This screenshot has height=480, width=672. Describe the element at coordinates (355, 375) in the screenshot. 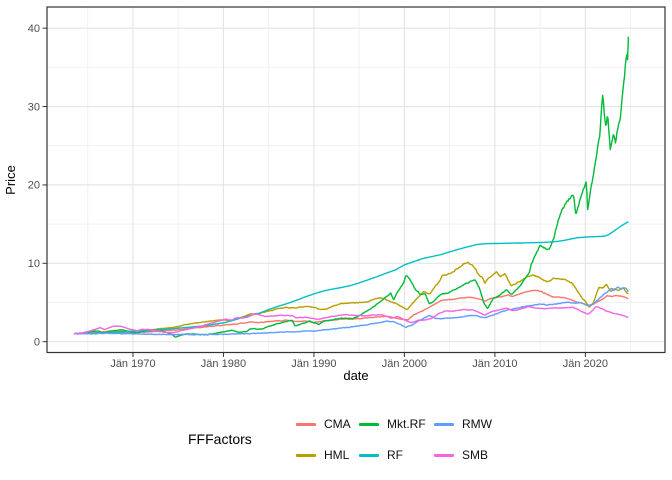

I see `x-axis-title: date` at that location.